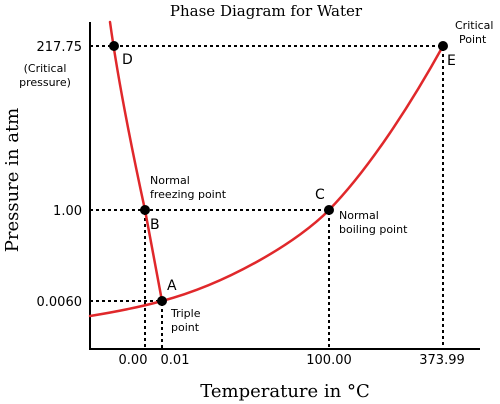  Describe the element at coordinates (266, 11) in the screenshot. I see `chart-title: Phase Diagram for Water` at that location.